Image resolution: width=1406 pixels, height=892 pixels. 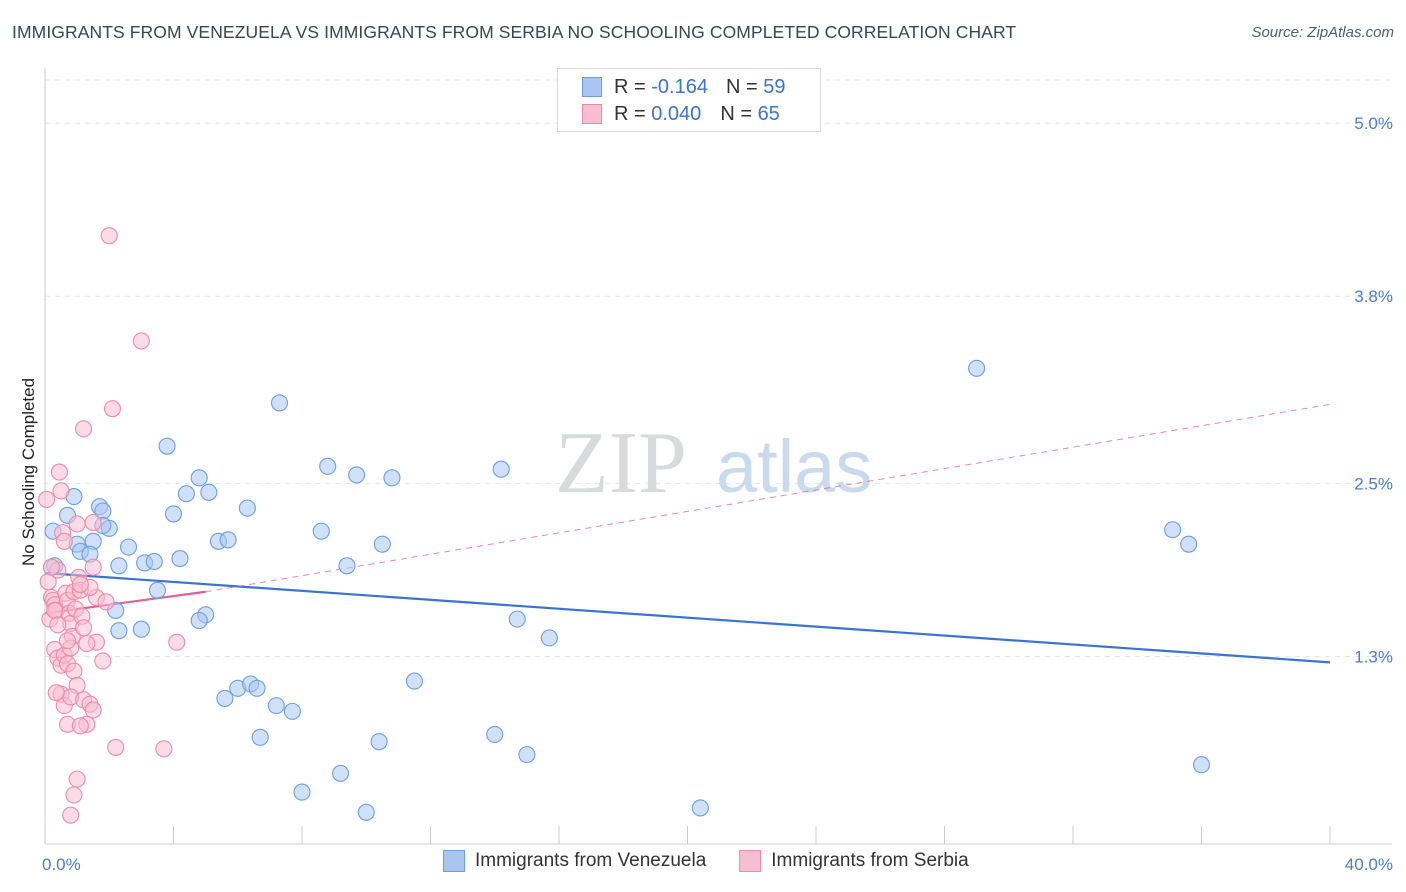 What do you see at coordinates (621, 463) in the screenshot?
I see `watermark-zip: ZIP` at bounding box center [621, 463].